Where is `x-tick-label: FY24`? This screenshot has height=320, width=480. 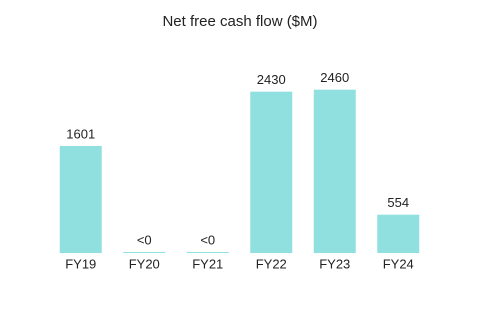
x-tick-label: FY24 is located at coordinates (398, 263).